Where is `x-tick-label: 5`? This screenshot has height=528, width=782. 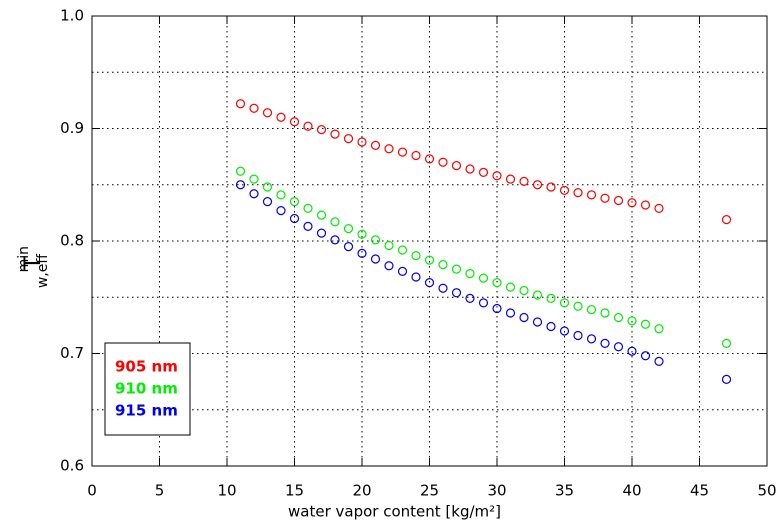
x-tick-label: 5 is located at coordinates (160, 491).